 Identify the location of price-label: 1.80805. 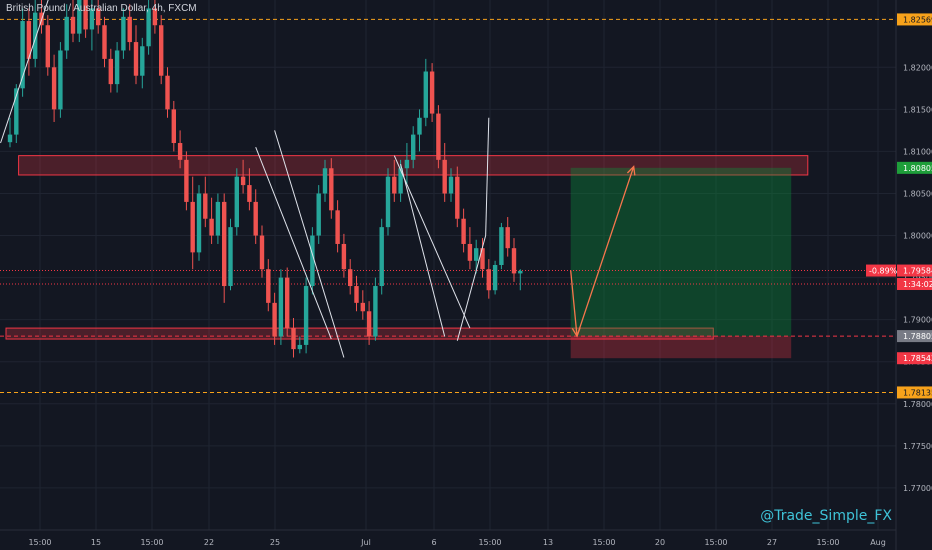
(917, 168).